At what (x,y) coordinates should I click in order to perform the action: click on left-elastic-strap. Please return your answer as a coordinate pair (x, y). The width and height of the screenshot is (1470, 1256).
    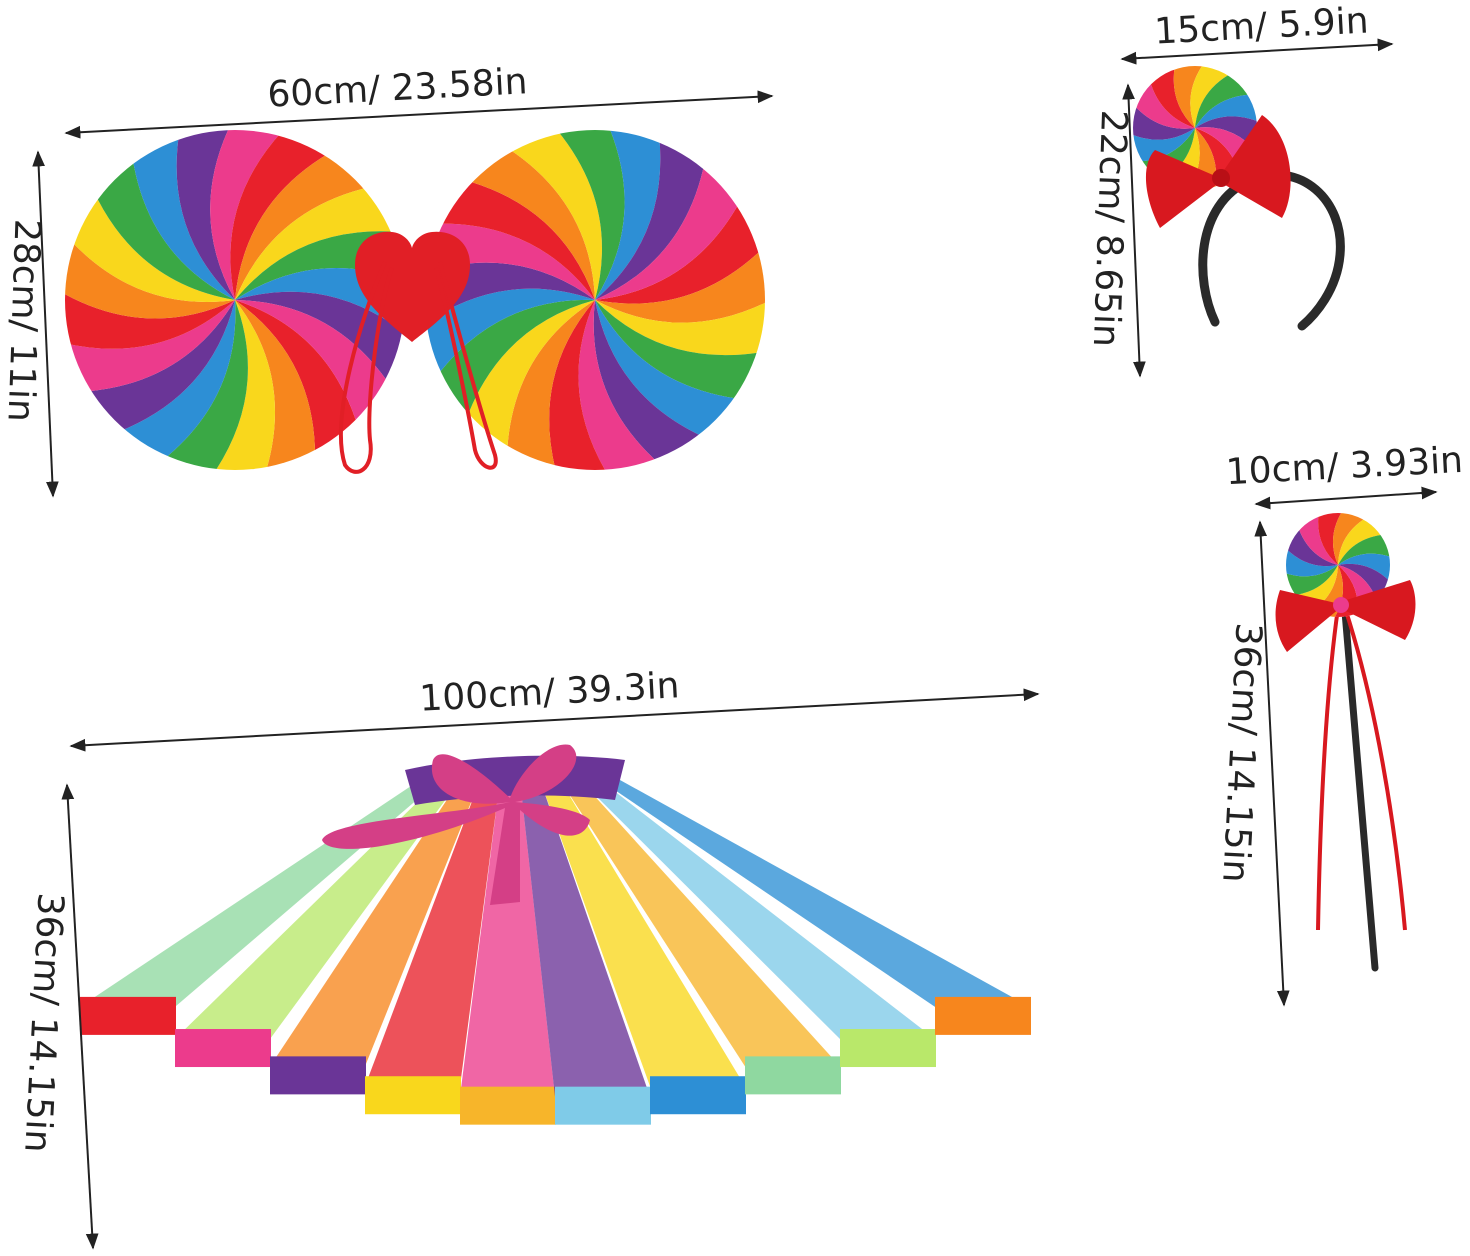
    Looking at the image, I should click on (366, 367).